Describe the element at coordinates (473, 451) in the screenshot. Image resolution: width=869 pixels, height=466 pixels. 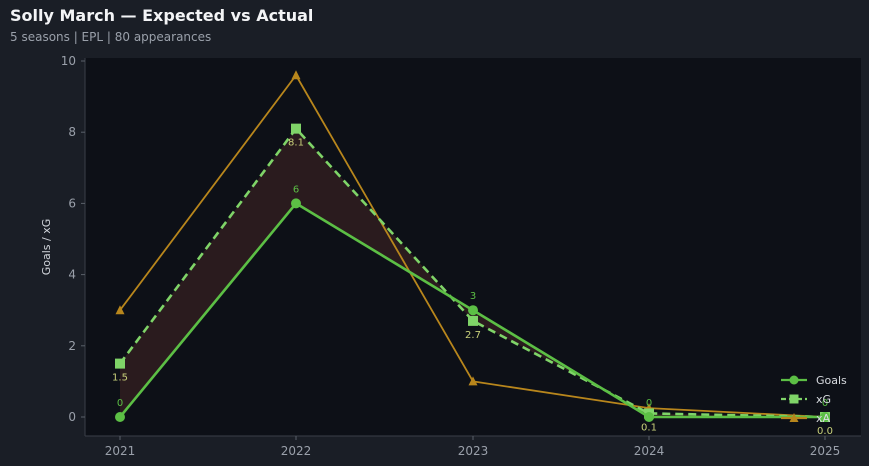
I see `x-tick-label: 2023` at that location.